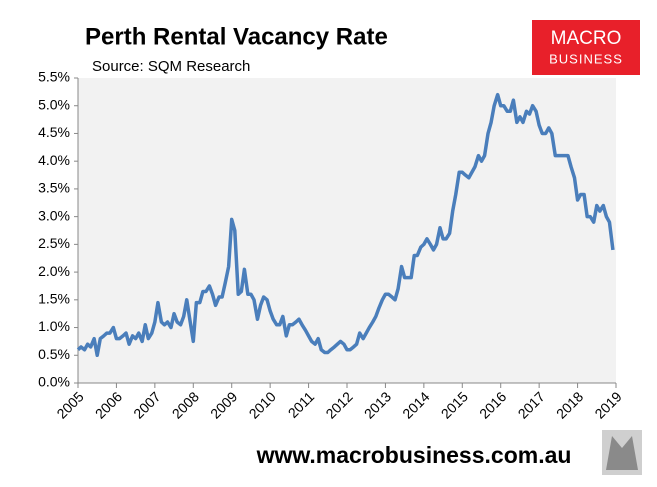  I want to click on x-tick-label: 2005, so click(69, 404).